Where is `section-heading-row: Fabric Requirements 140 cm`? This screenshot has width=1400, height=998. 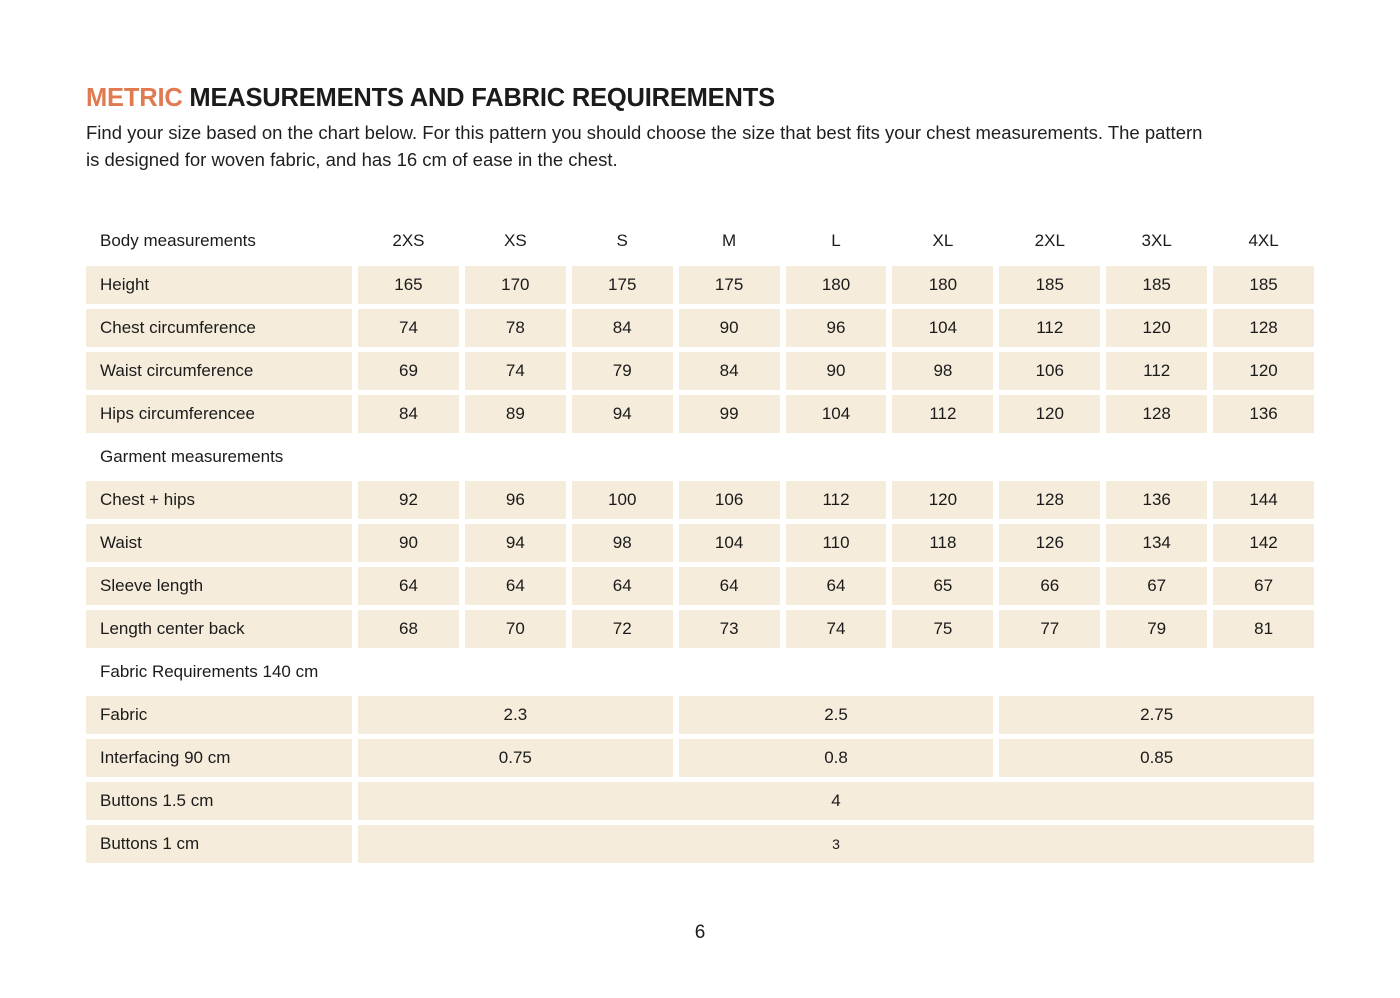
section-heading-row: Fabric Requirements 140 cm is located at coordinates (700, 672).